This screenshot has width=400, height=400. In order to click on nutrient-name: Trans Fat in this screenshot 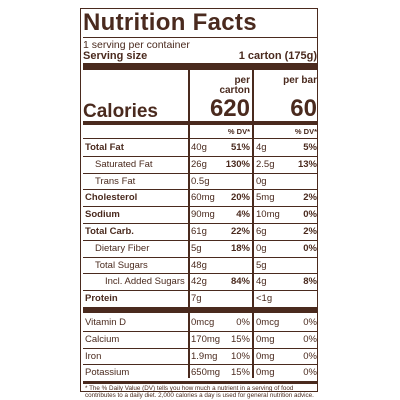, I will do `click(115, 181)`.